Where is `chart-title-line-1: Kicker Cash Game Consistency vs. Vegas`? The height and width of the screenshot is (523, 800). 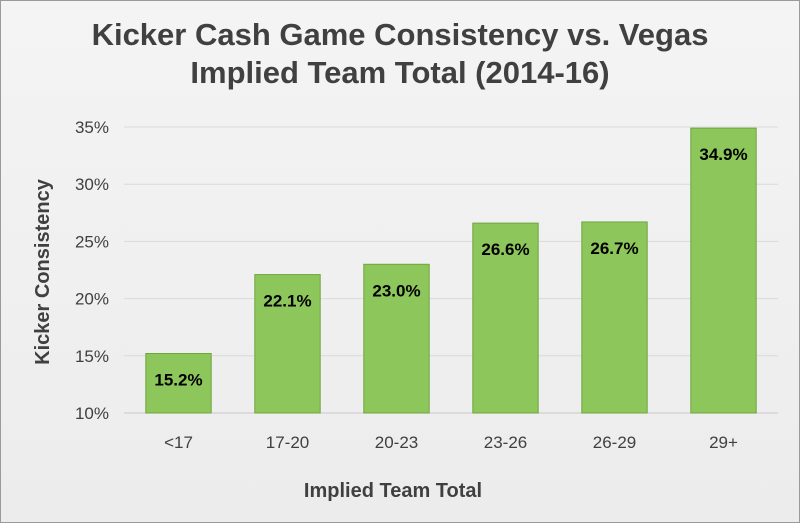
chart-title-line-1: Kicker Cash Game Consistency vs. Vegas is located at coordinates (400, 34).